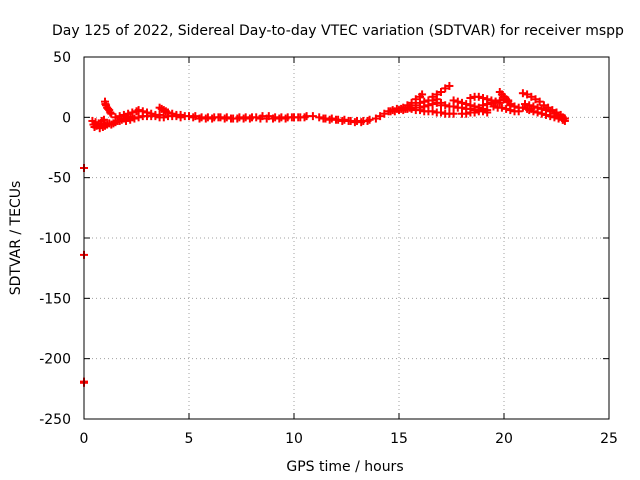  Describe the element at coordinates (84, 439) in the screenshot. I see `x-tick-label: 0` at that location.